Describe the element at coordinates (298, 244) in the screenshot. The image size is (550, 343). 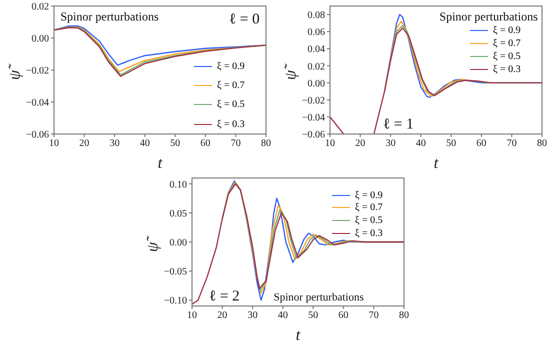
I see `line-series` at that location.